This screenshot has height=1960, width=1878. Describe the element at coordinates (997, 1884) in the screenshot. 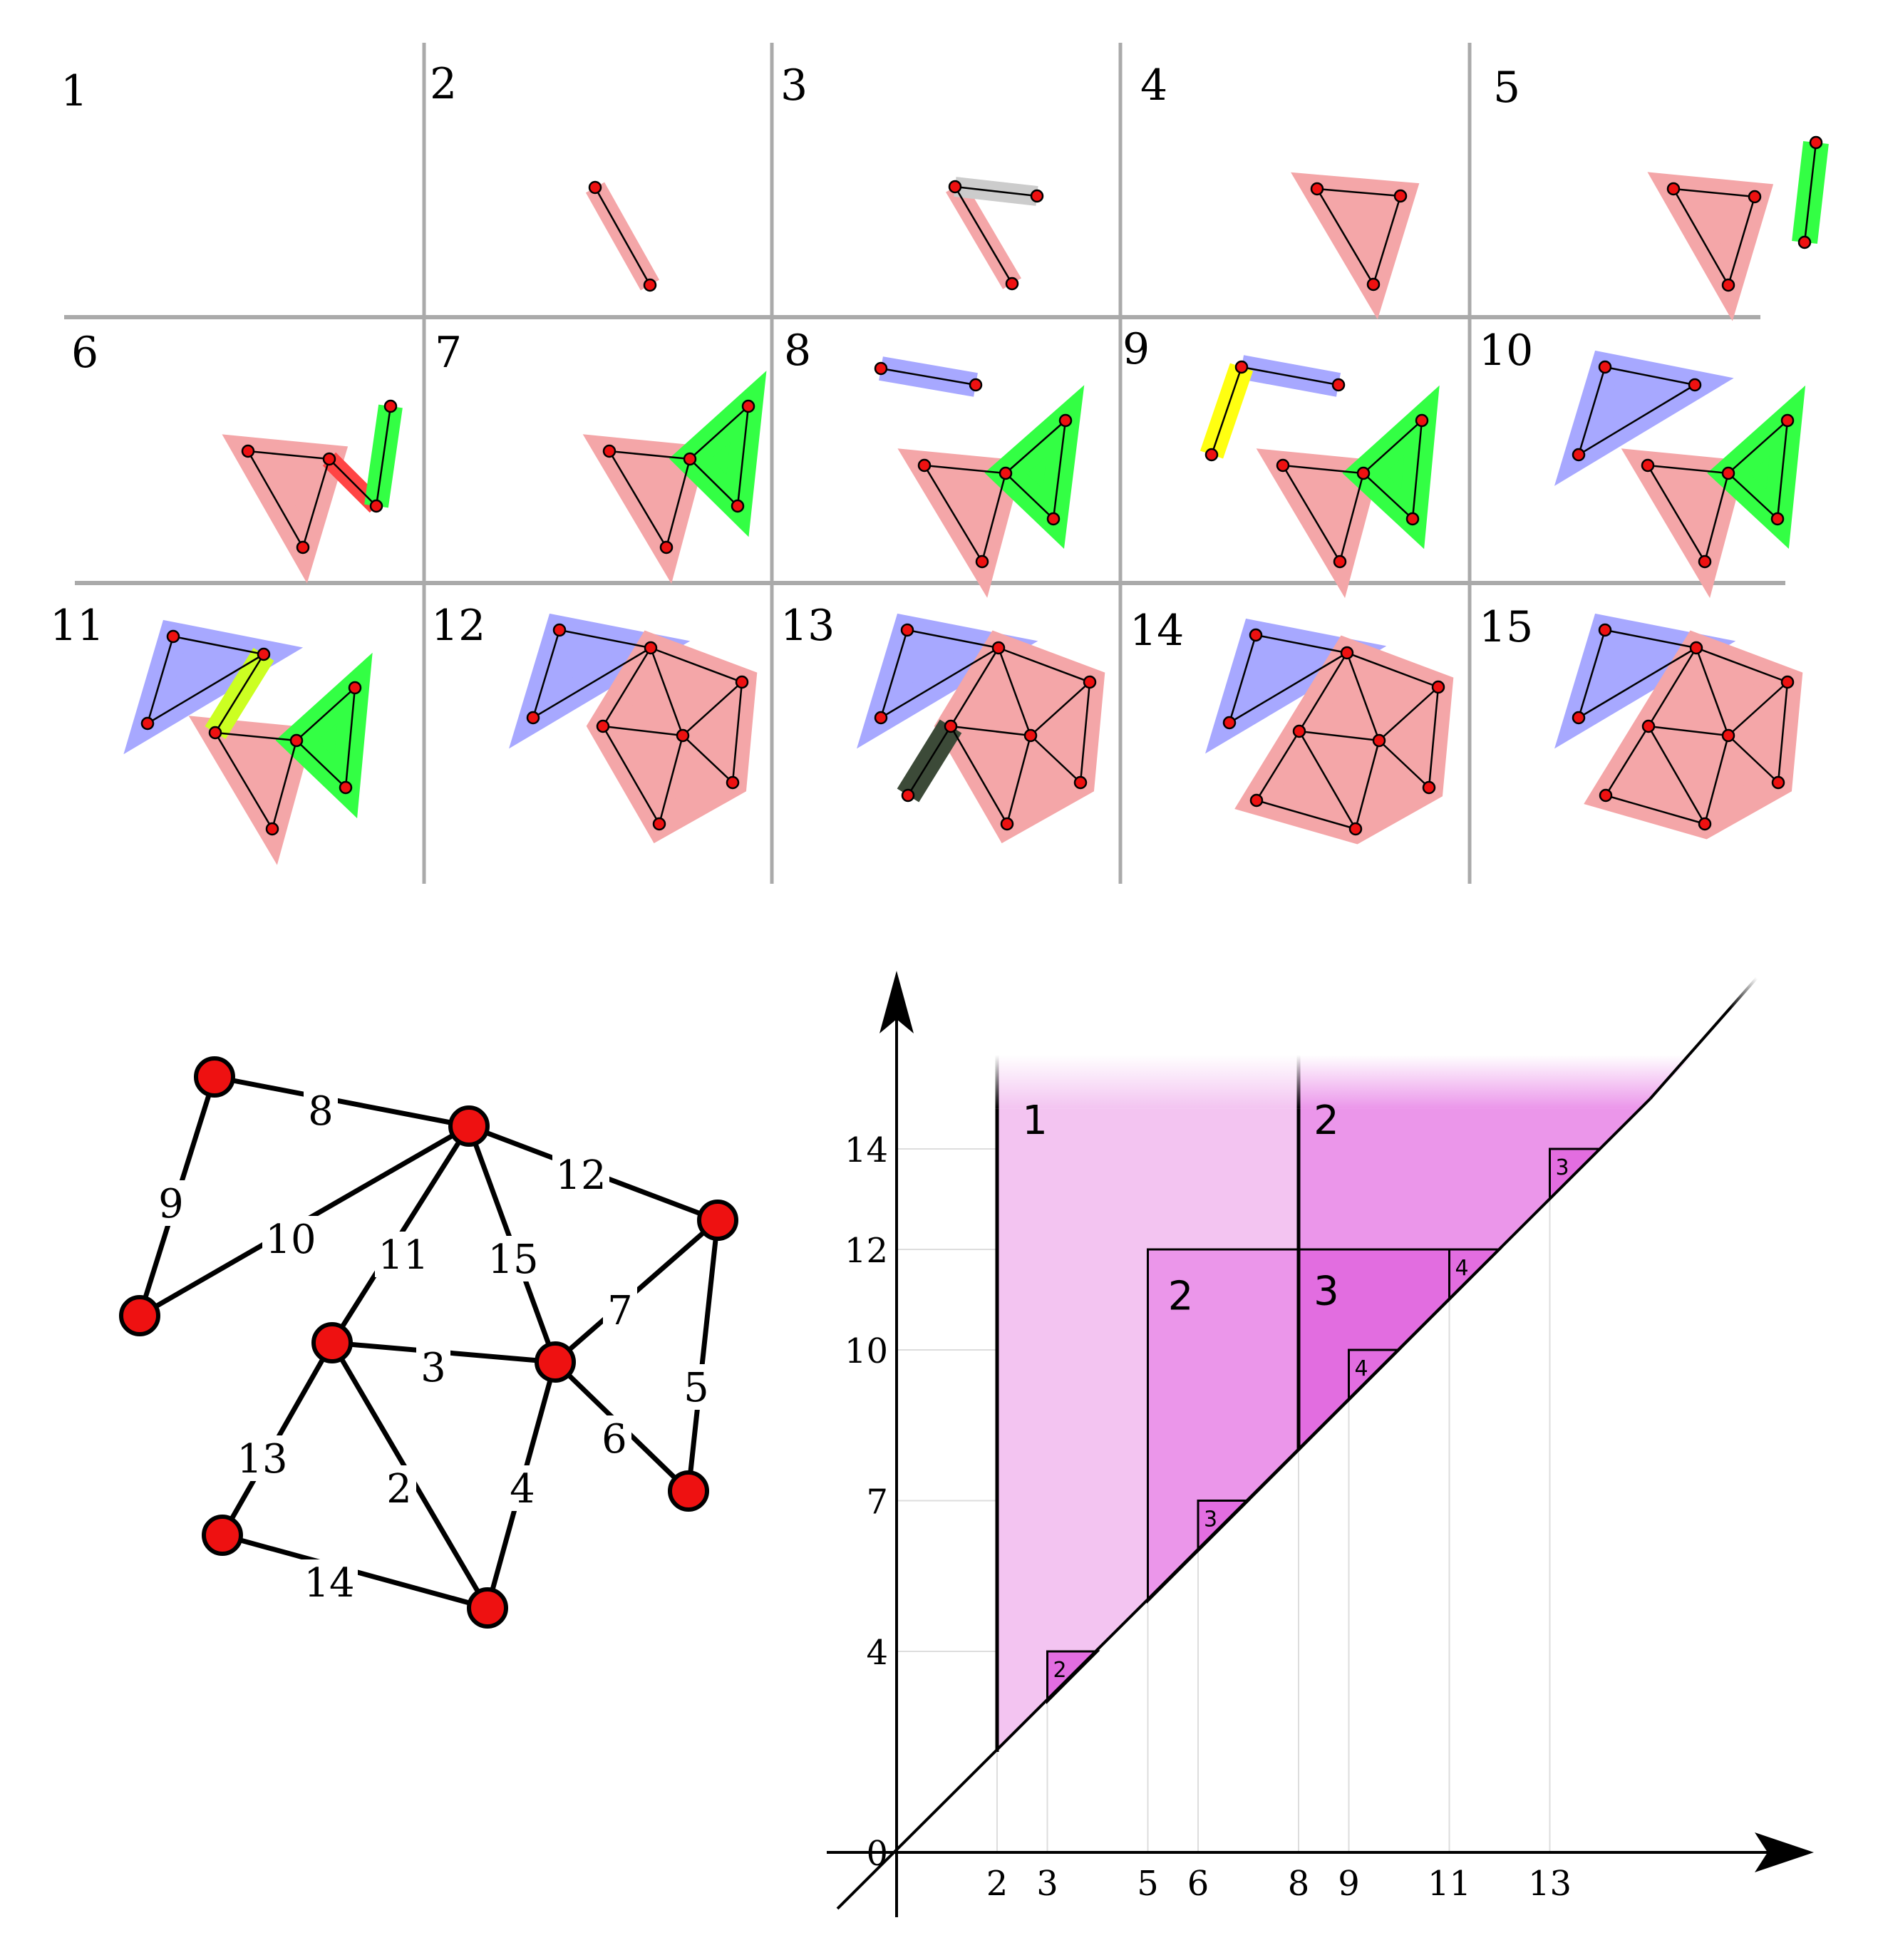

I see `x-tick-2: 2` at that location.